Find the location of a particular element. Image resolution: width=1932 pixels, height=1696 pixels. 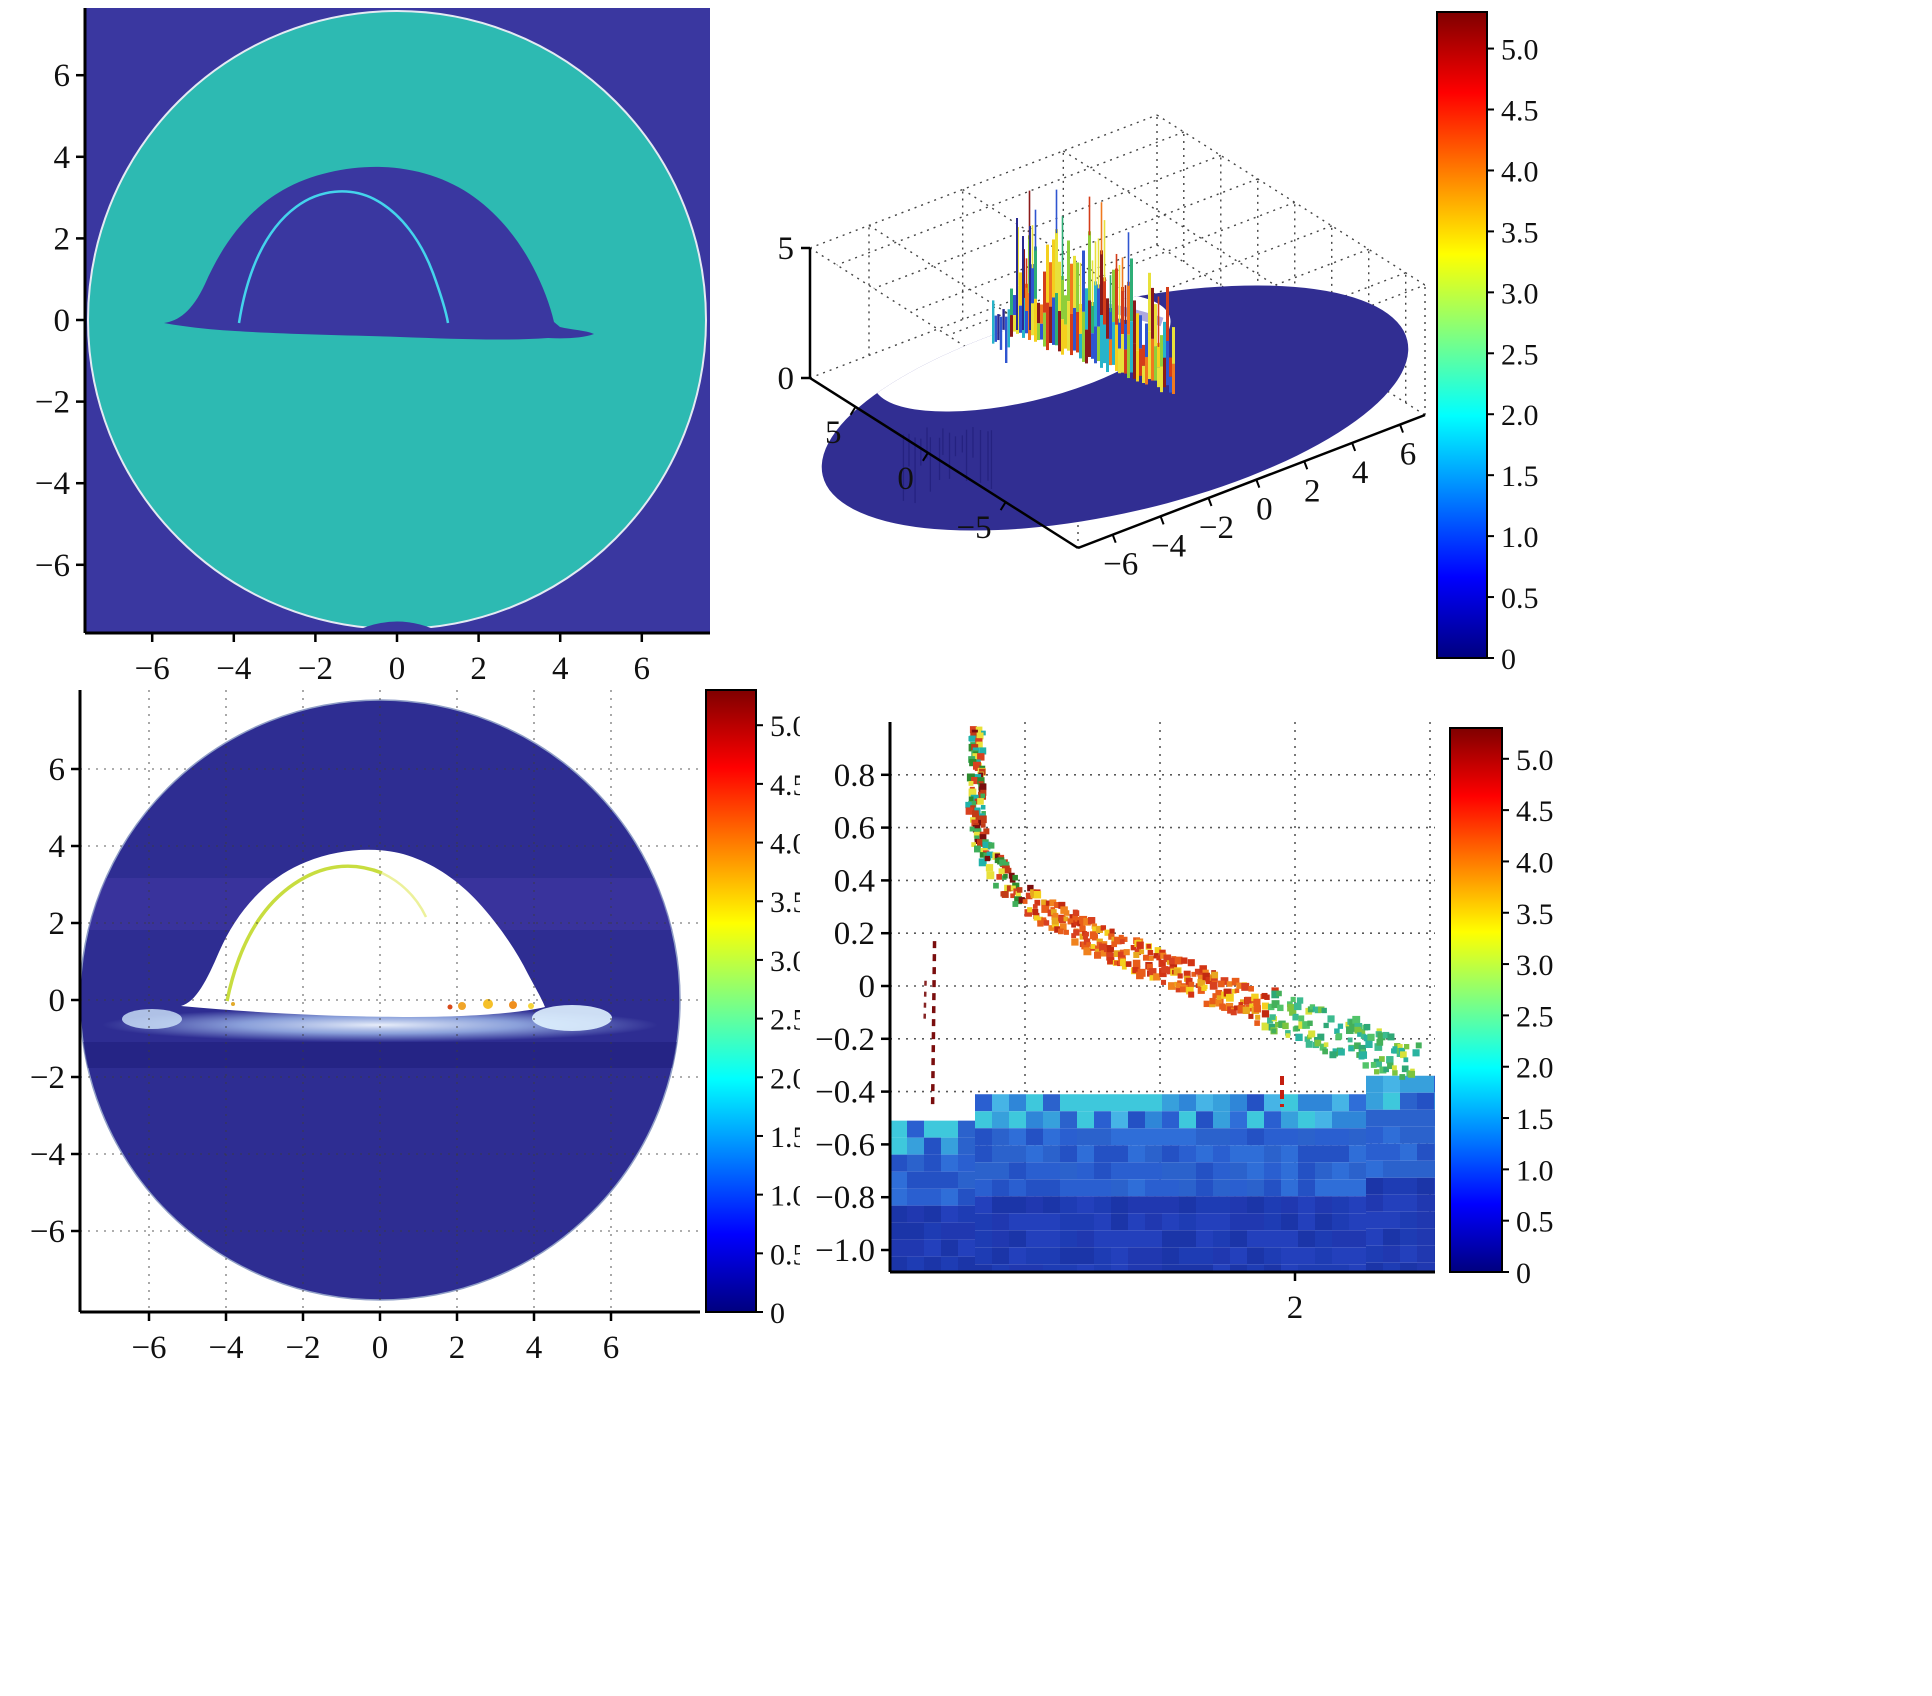

cage-dotted-line is located at coordinates (1084, 245).